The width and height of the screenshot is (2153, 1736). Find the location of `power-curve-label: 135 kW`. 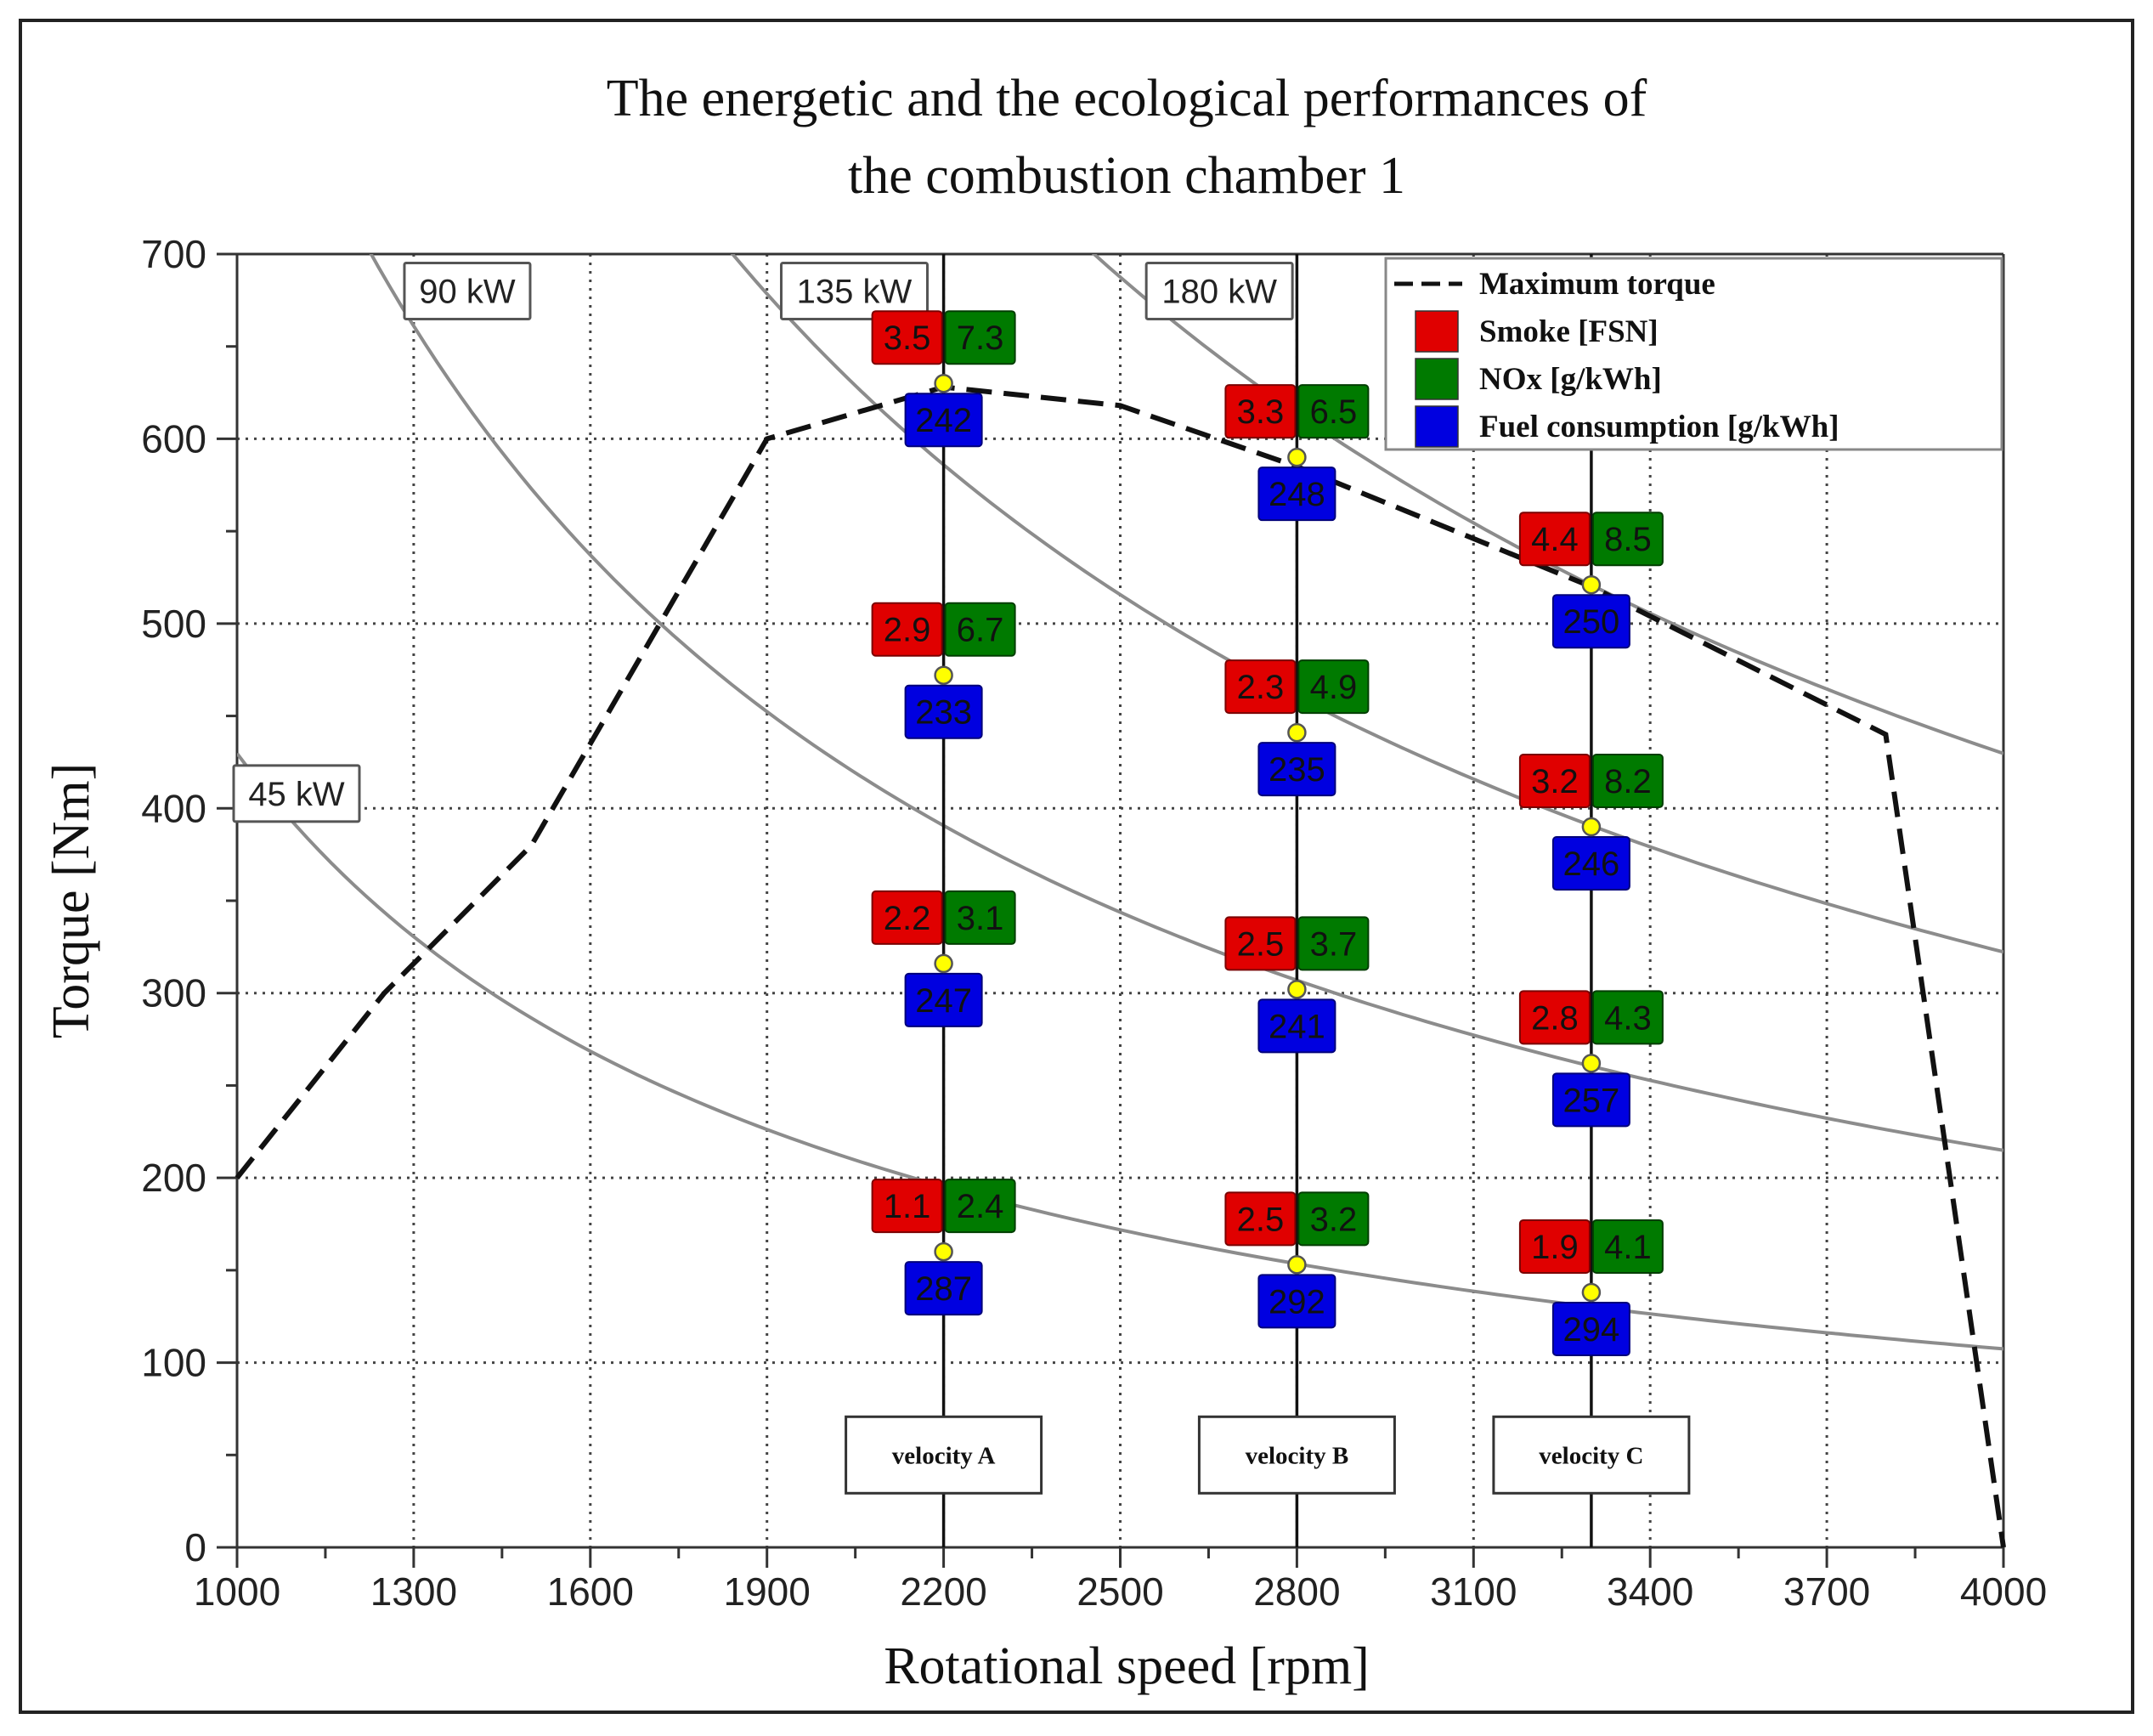

power-curve-label: 135 kW is located at coordinates (854, 290).